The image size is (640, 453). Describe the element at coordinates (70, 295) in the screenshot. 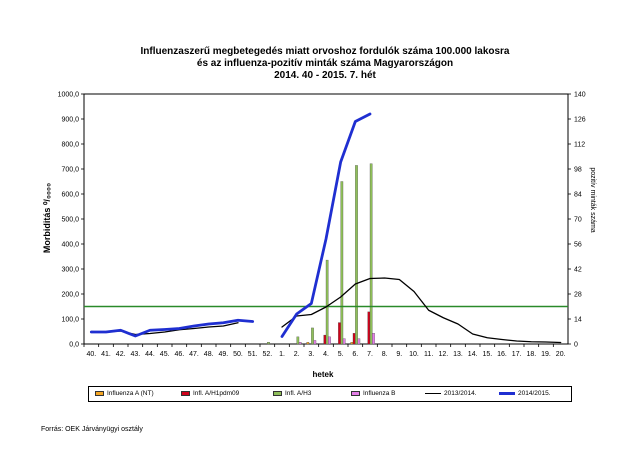

I see `y-tick-label: 200,0` at that location.